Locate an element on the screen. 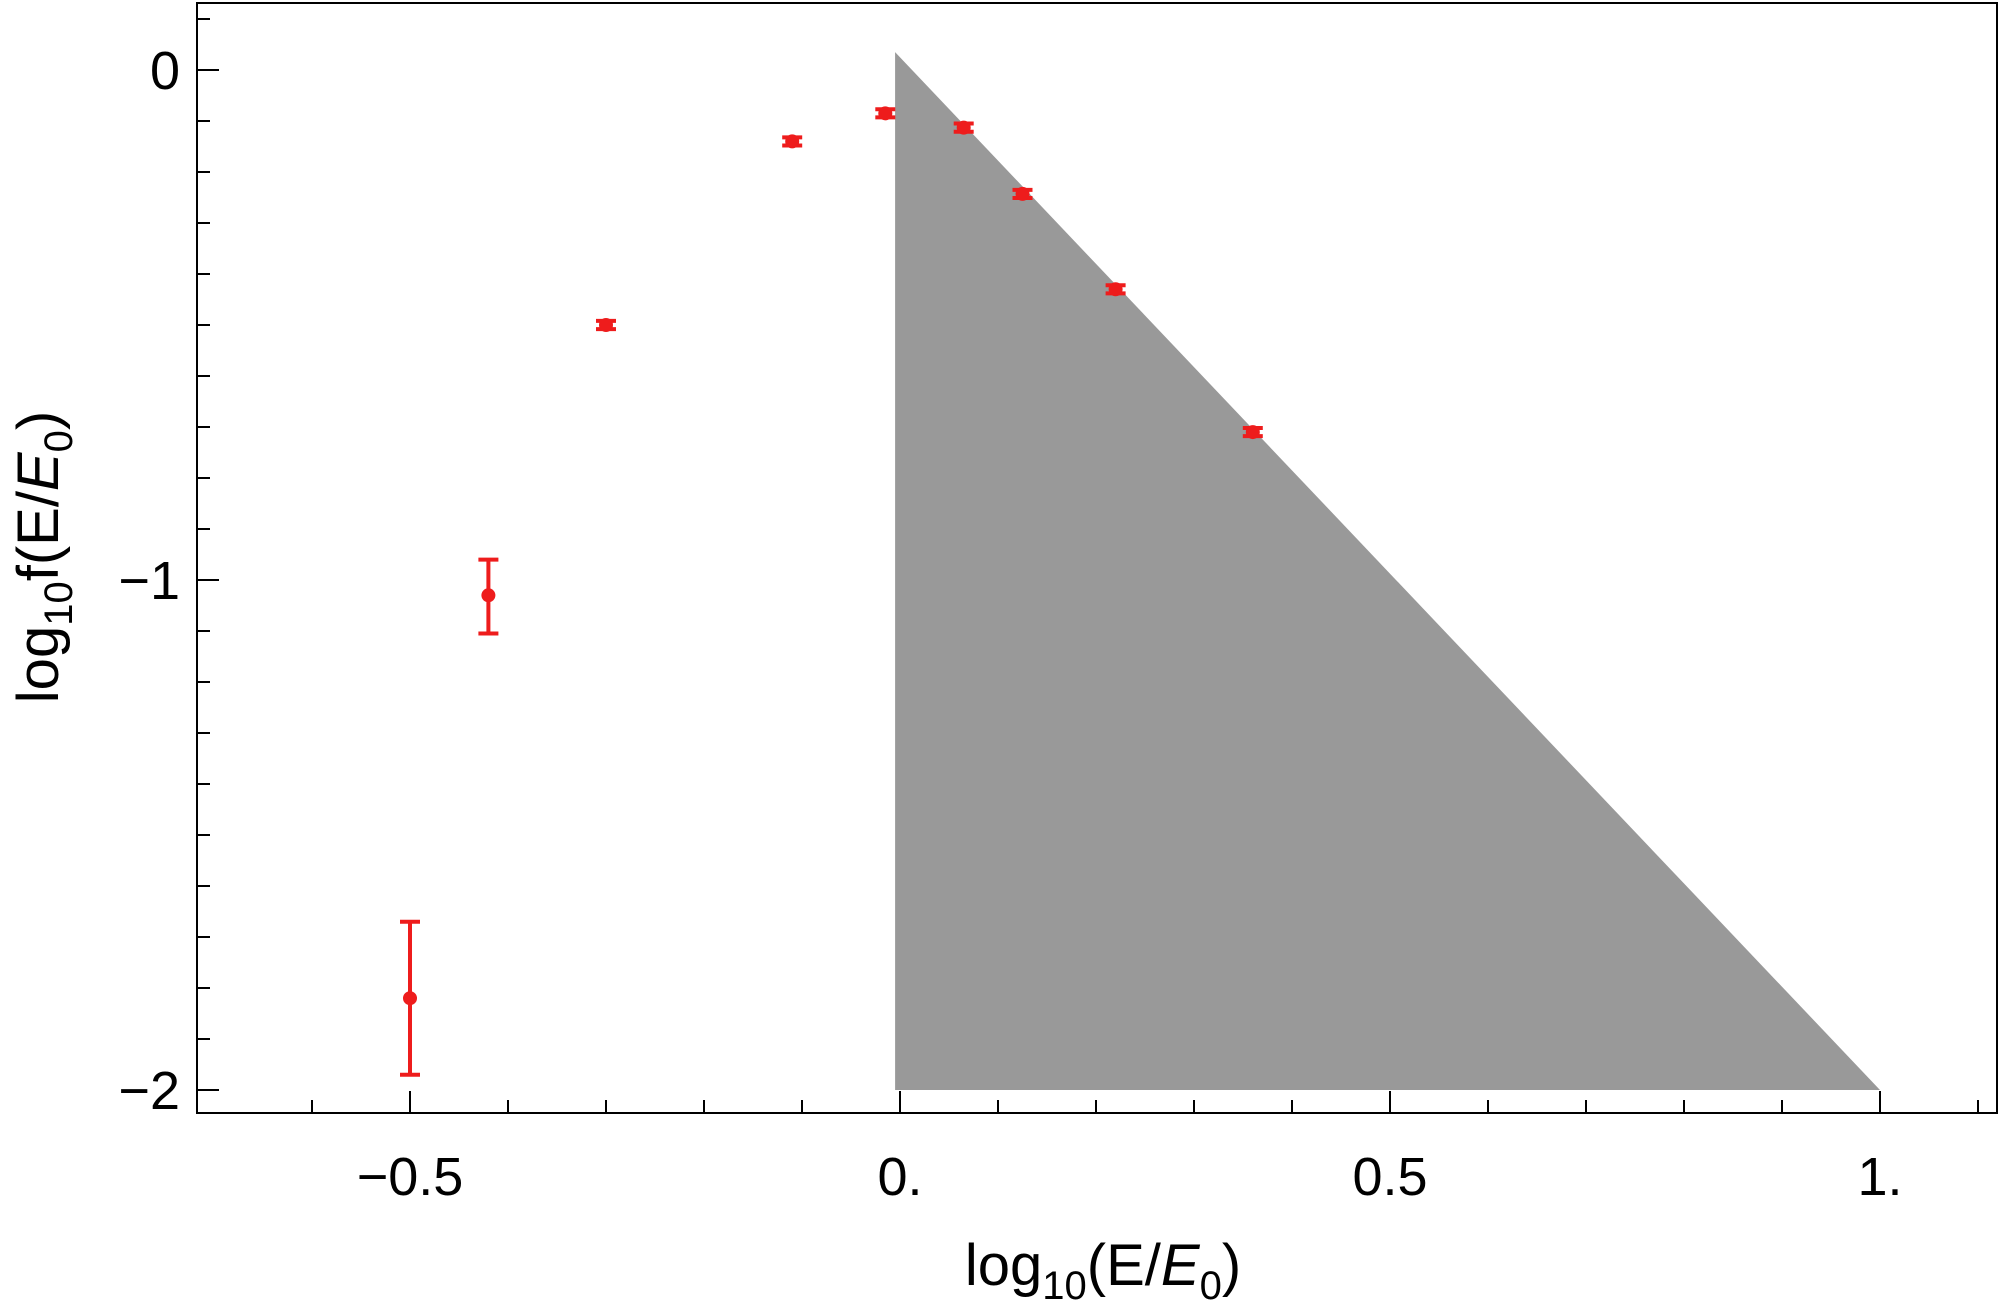 This screenshot has height=1305, width=2000. y-tick-label: −1 is located at coordinates (149, 581).